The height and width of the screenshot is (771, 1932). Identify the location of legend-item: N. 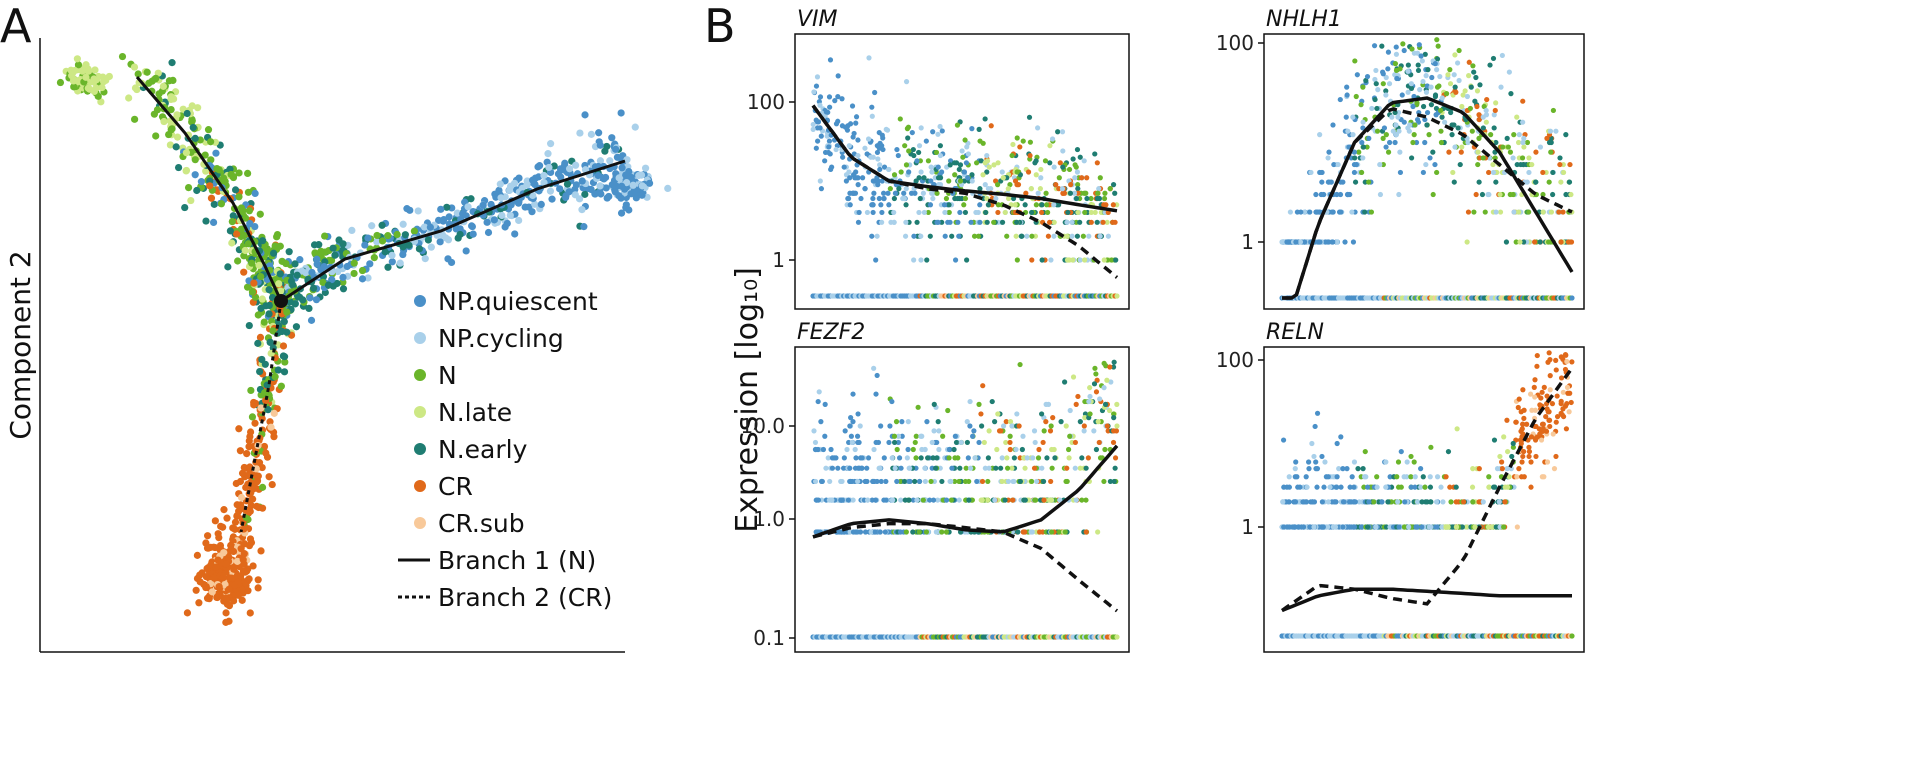
(435, 375).